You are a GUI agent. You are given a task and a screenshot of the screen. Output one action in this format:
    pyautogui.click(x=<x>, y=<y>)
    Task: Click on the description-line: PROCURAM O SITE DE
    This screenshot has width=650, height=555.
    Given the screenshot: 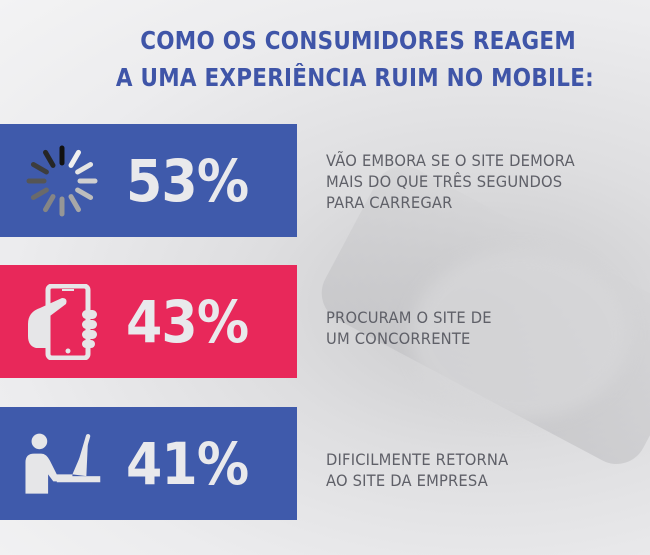 What is the action you would take?
    pyautogui.click(x=409, y=317)
    